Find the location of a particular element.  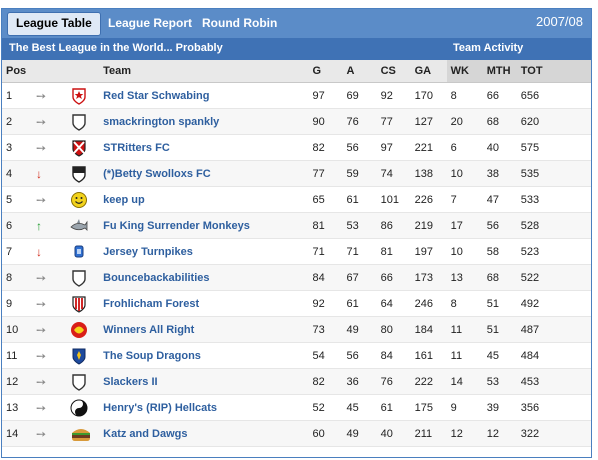

header-pos: Pos is located at coordinates (17, 71).